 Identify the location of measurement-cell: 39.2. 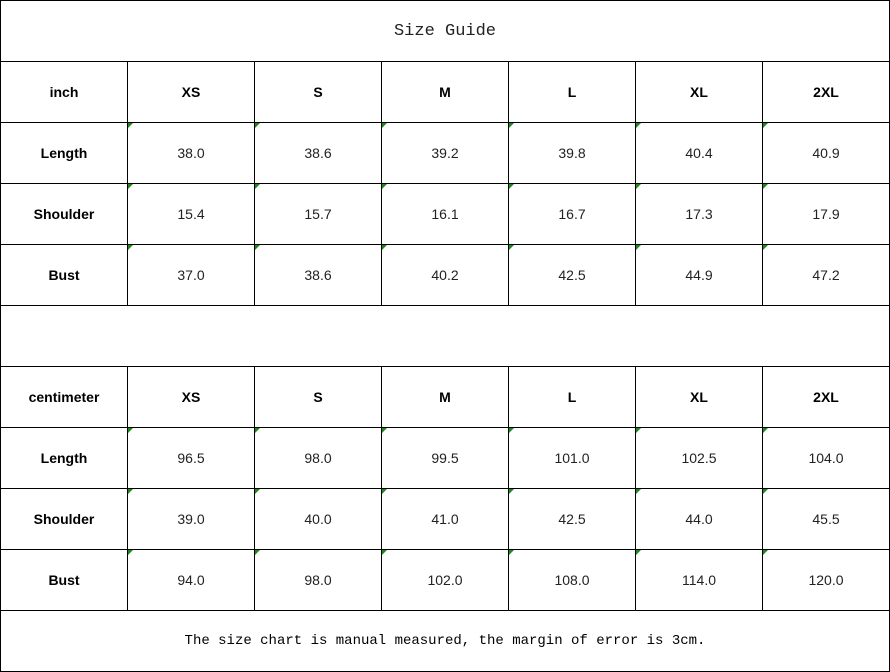
(445, 153).